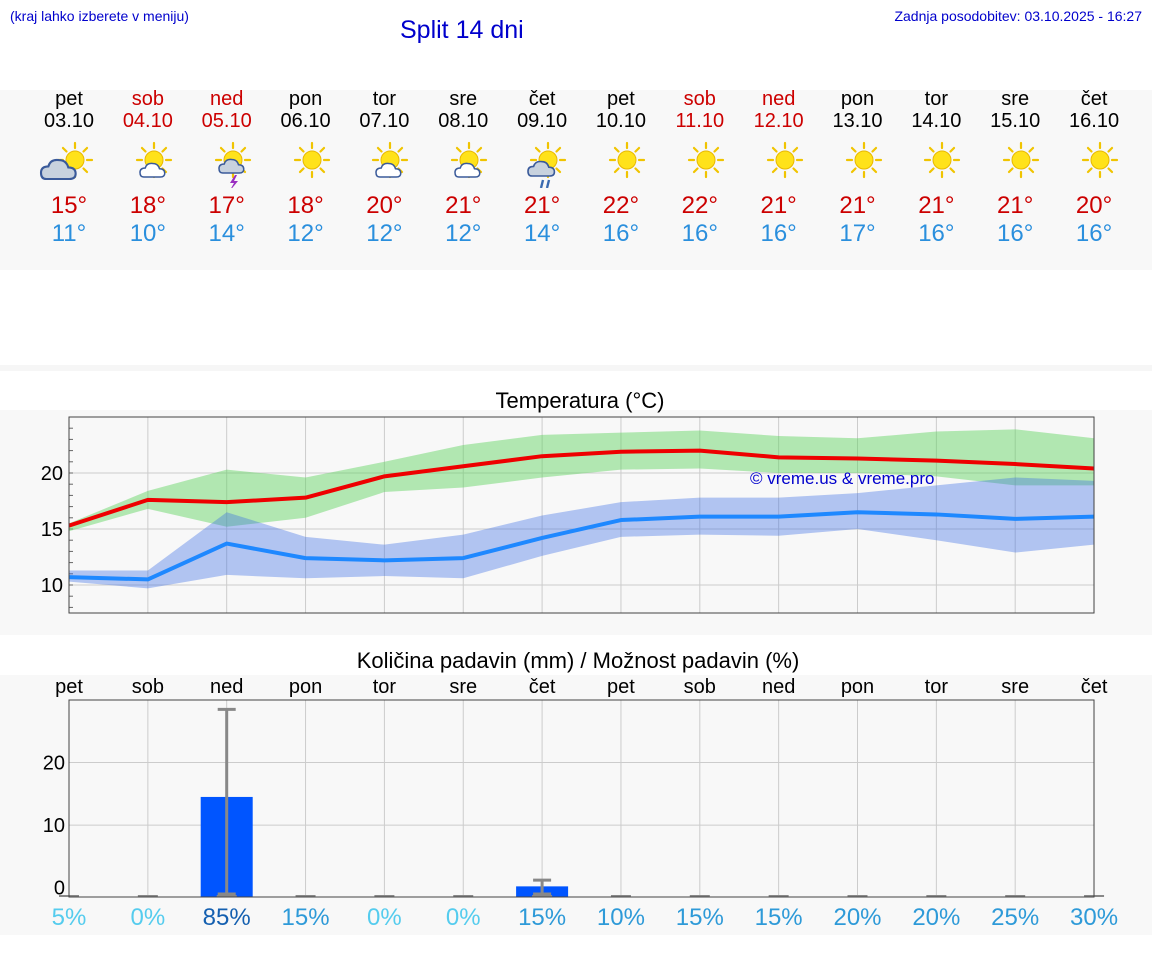 The width and height of the screenshot is (1152, 975). What do you see at coordinates (305, 687) in the screenshot?
I see `precip-day-label: pon` at bounding box center [305, 687].